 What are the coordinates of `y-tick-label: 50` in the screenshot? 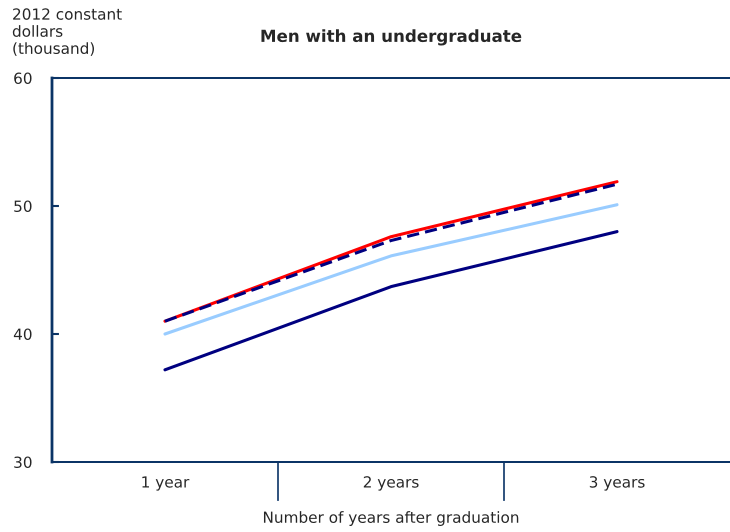 It's located at (23, 206).